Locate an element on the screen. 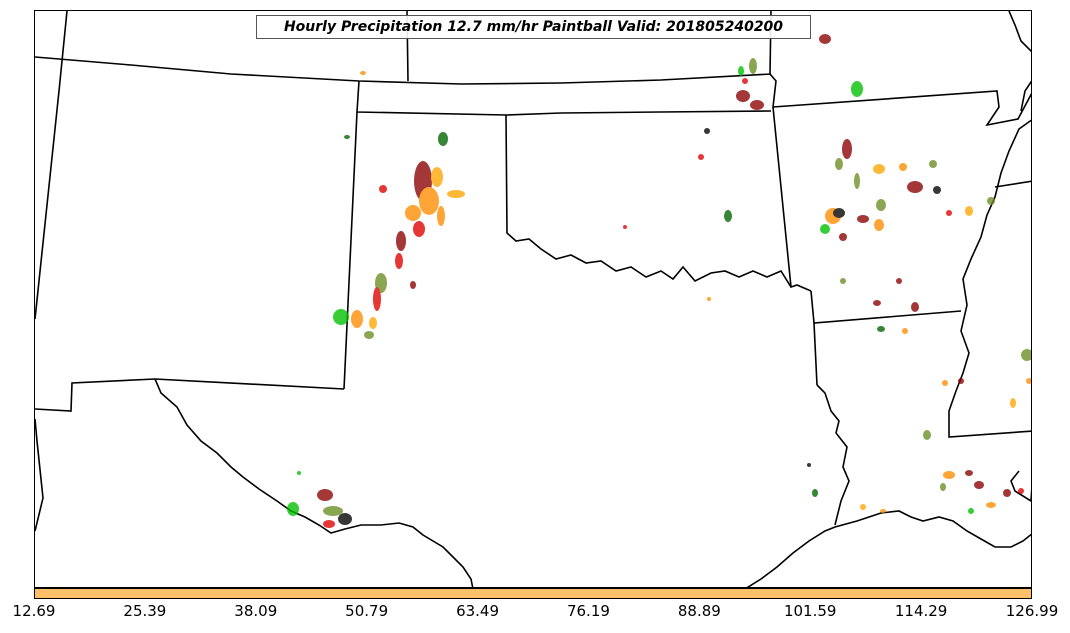 This screenshot has width=1070, height=633. border-ks-mo is located at coordinates (780, 180).